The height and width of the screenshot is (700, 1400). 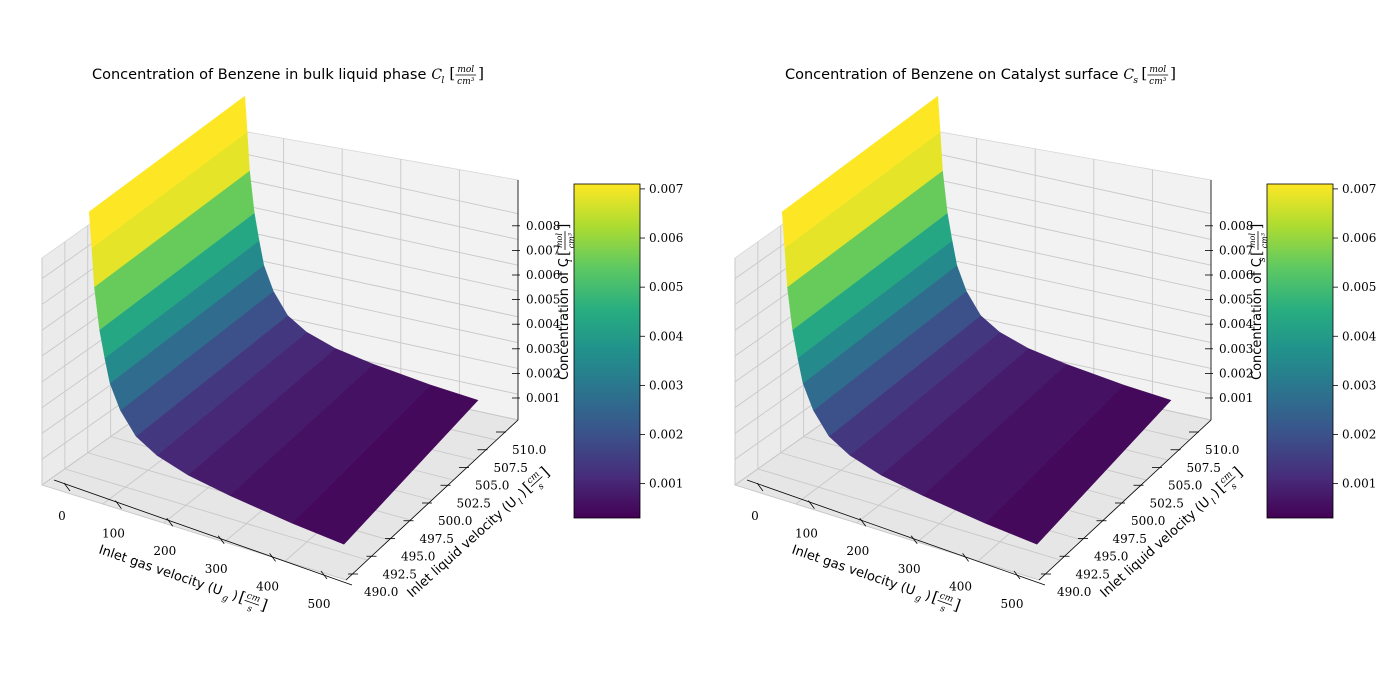 I want to click on z-axis-label: Concentration of Cs[mol cm³], so click(x=1258, y=302).